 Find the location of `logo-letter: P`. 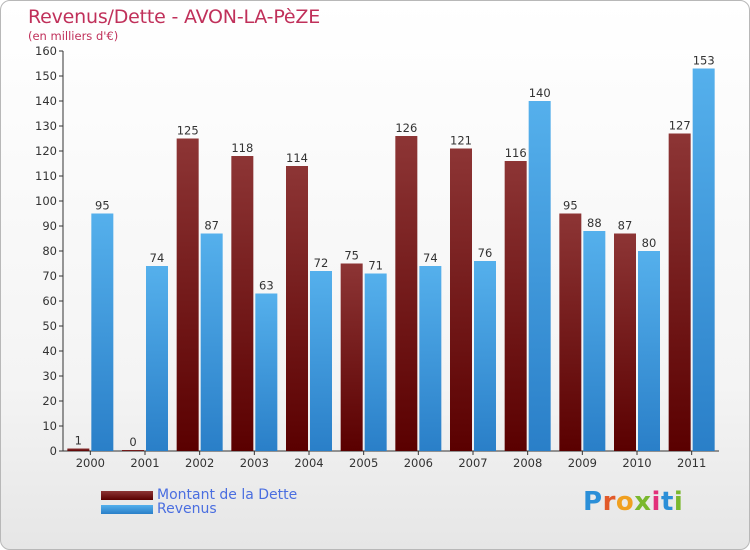

logo-letter: P is located at coordinates (593, 502).